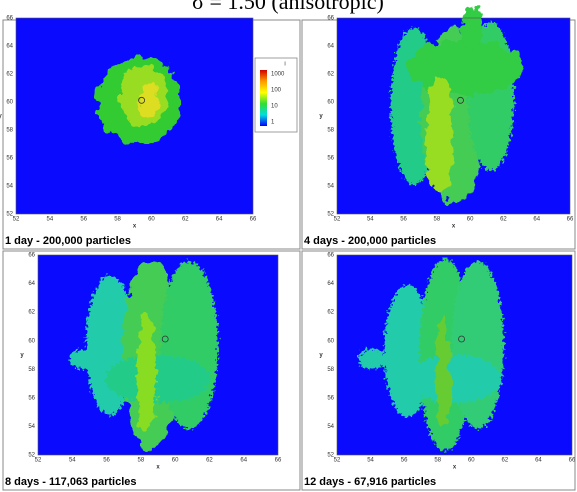 The width and height of the screenshot is (577, 492). What do you see at coordinates (273, 123) in the screenshot?
I see `legend-label: 1` at bounding box center [273, 123].